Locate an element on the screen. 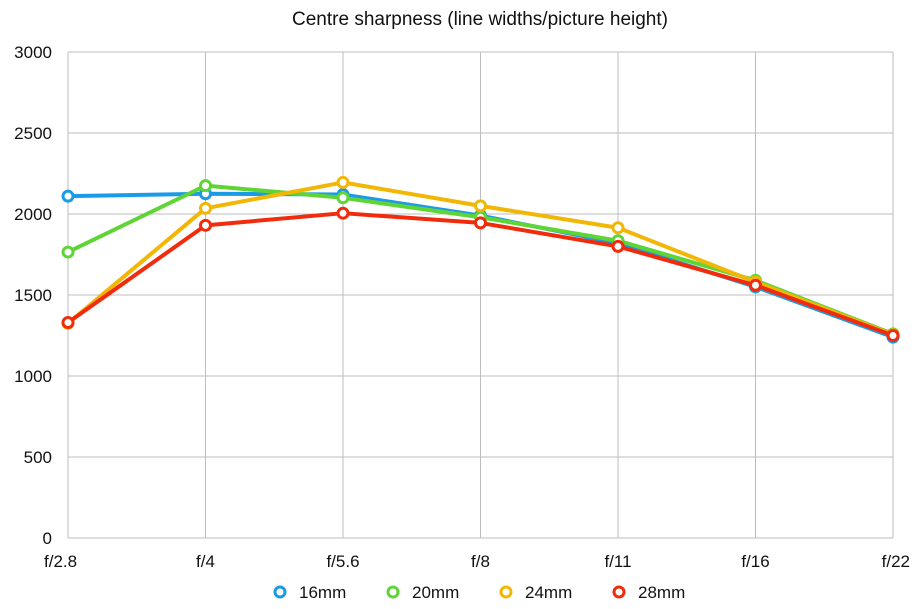 The height and width of the screenshot is (609, 919). legend-label: 24mm is located at coordinates (548, 592).